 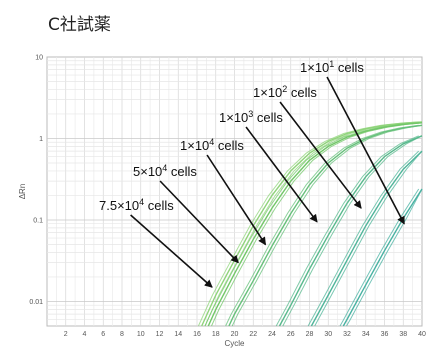 I want to click on annotation-label: 1×101 cells, so click(x=332, y=67).